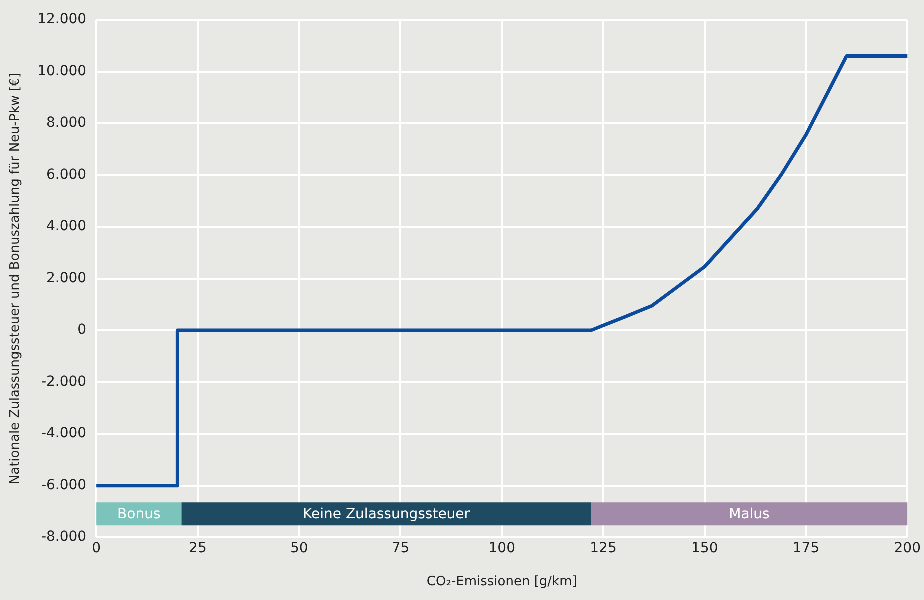  What do you see at coordinates (908, 548) in the screenshot?
I see `x-tick-label: 200` at bounding box center [908, 548].